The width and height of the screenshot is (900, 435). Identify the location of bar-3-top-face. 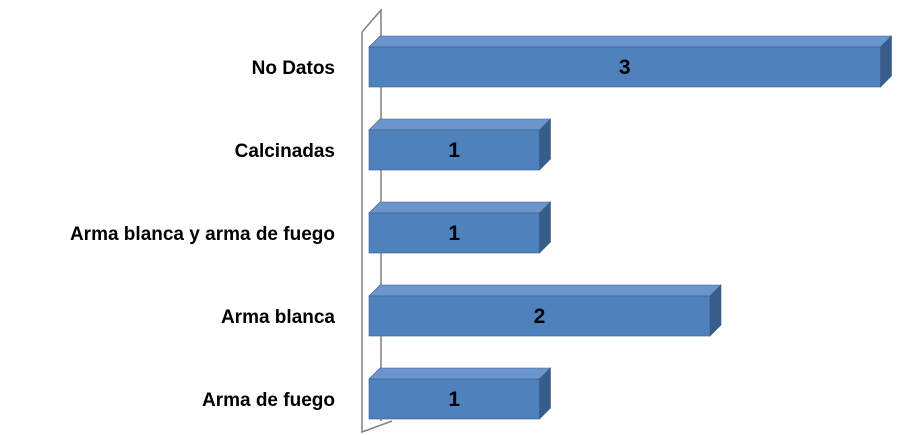
(460, 207).